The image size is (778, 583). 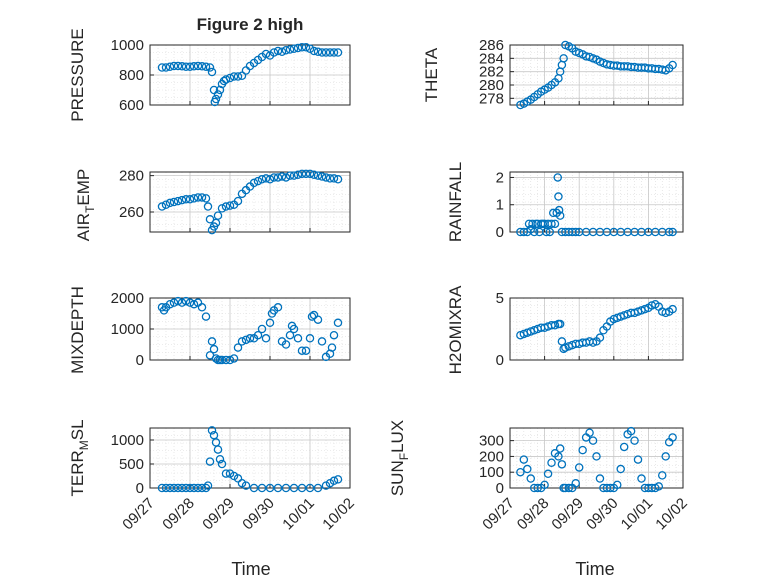 What do you see at coordinates (235, 201) in the screenshot?
I see `panel-air-temp: 260 280` at bounding box center [235, 201].